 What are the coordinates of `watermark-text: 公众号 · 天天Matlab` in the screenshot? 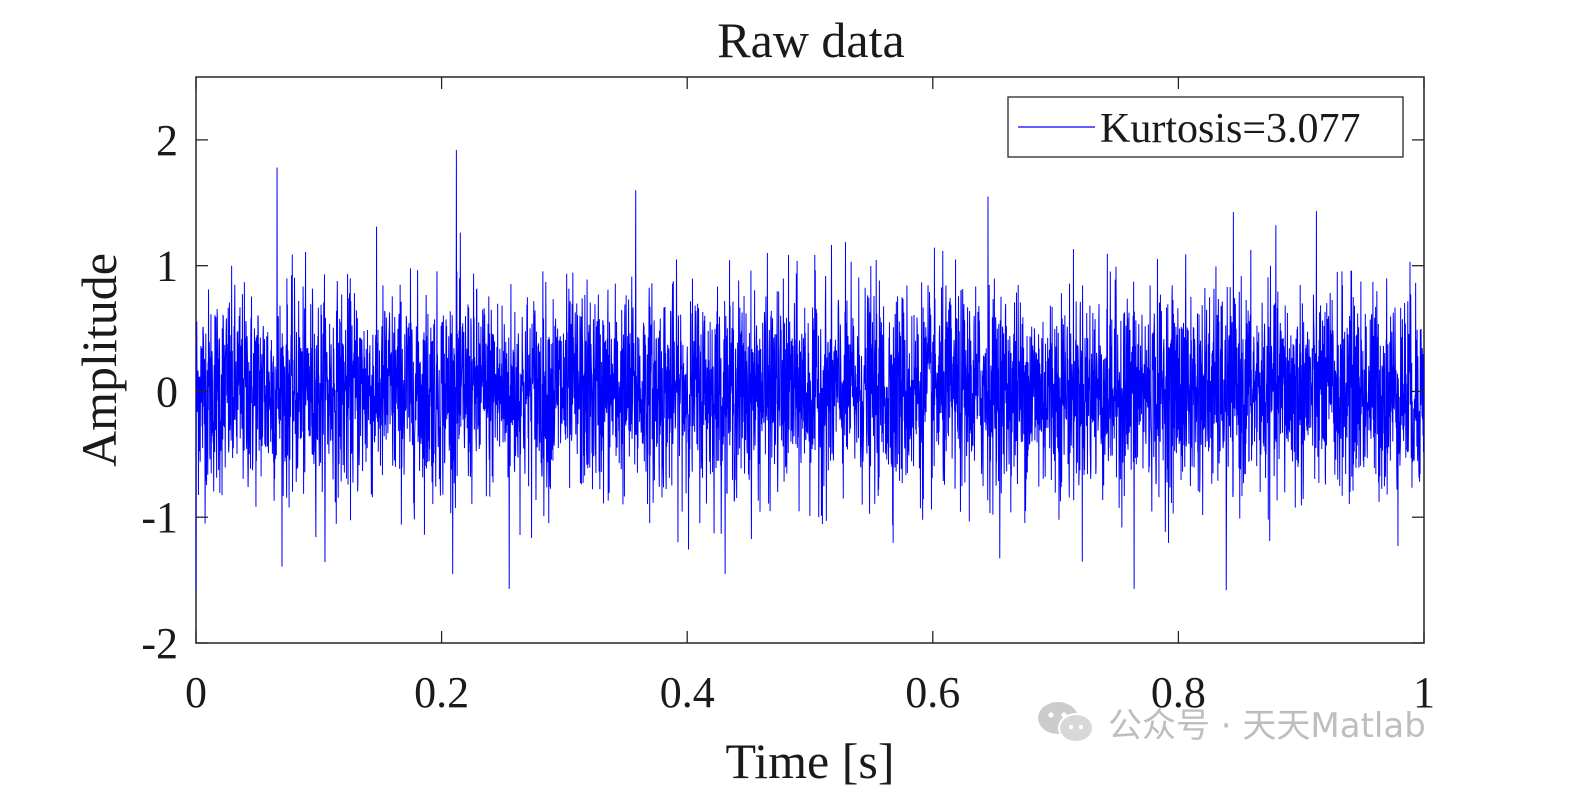 It's located at (1267, 725).